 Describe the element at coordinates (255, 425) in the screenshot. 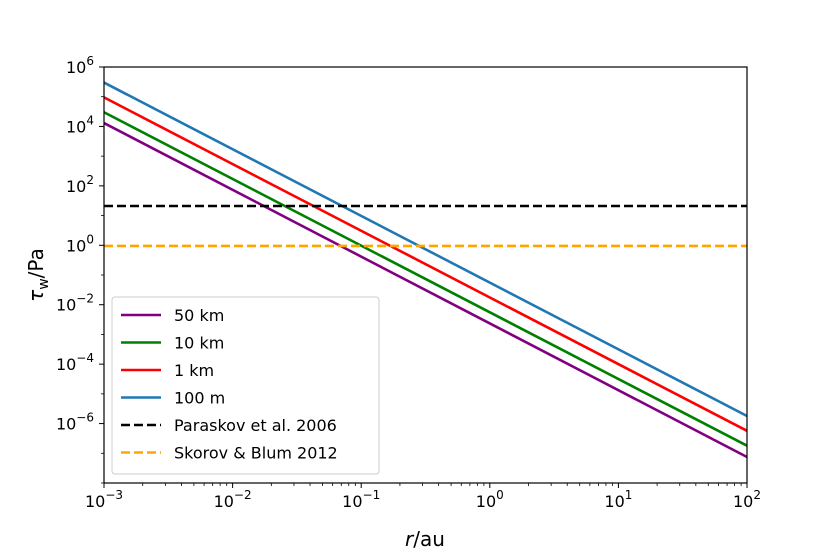

I see `legend-label-5: Paraskov et al. 2006` at that location.